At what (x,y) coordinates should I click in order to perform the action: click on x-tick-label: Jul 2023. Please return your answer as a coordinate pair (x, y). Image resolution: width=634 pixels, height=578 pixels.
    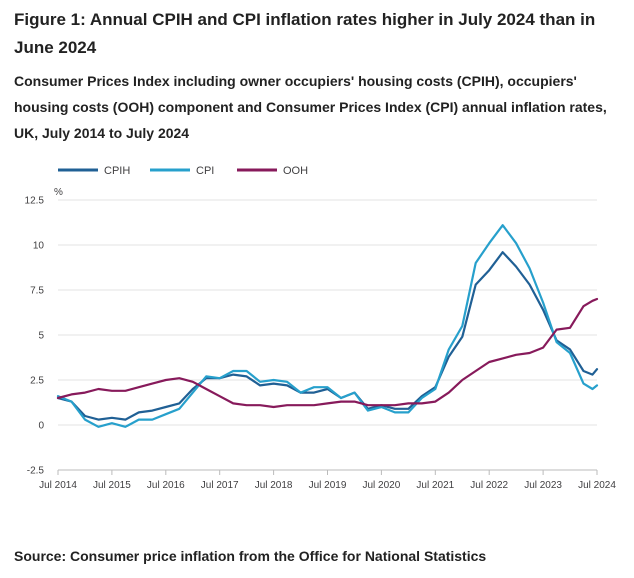
    Looking at the image, I should click on (543, 485).